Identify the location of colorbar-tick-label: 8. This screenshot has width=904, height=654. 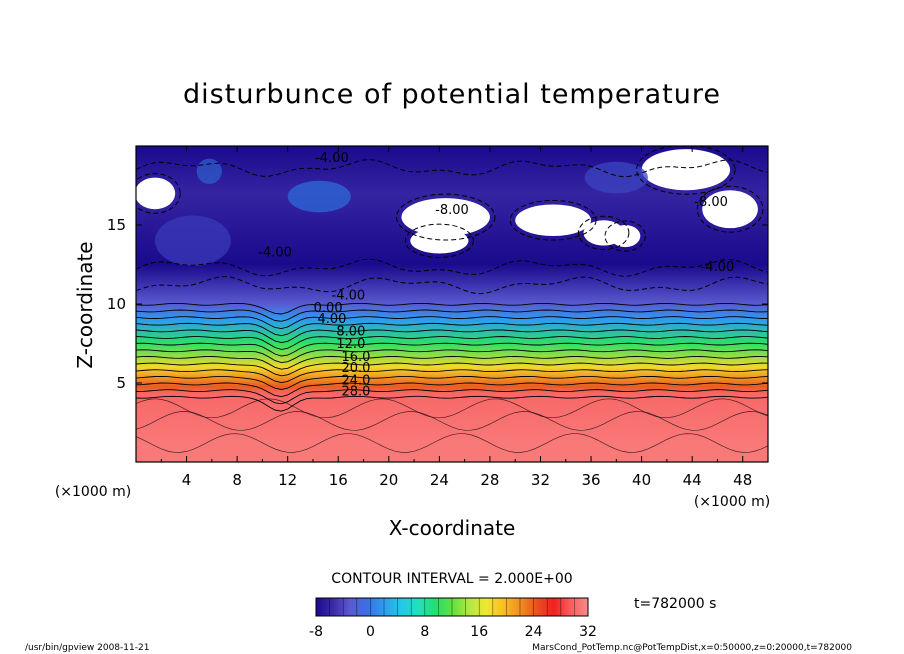
(424, 632).